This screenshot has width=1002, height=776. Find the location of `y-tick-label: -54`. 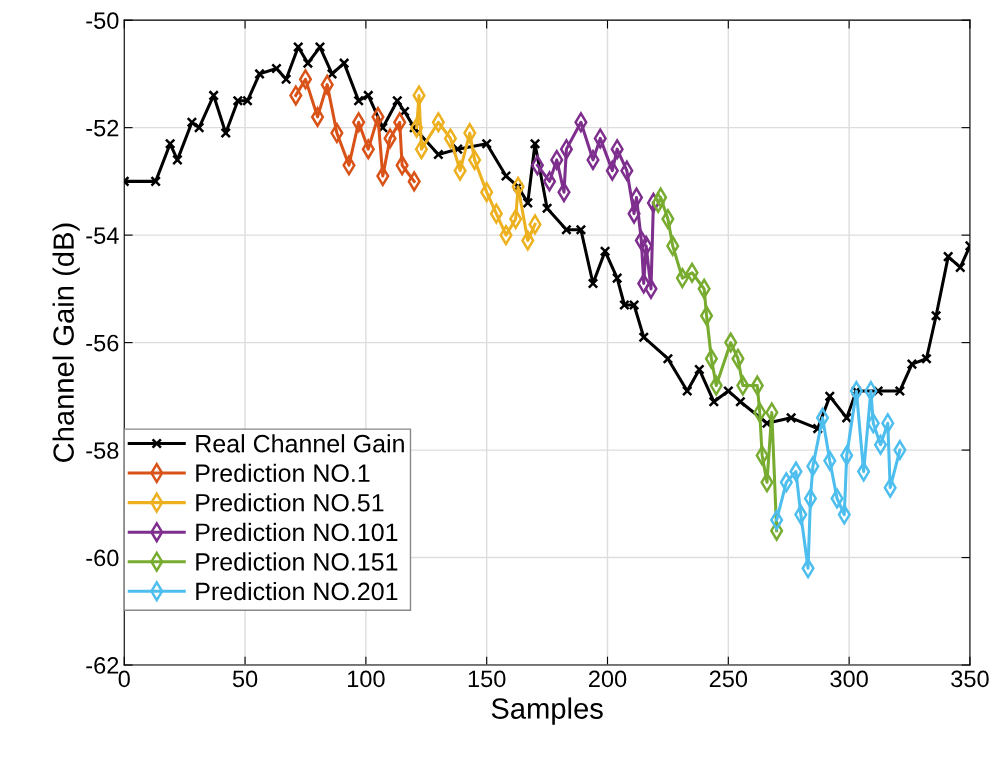

y-tick-label: -54 is located at coordinates (102, 235).